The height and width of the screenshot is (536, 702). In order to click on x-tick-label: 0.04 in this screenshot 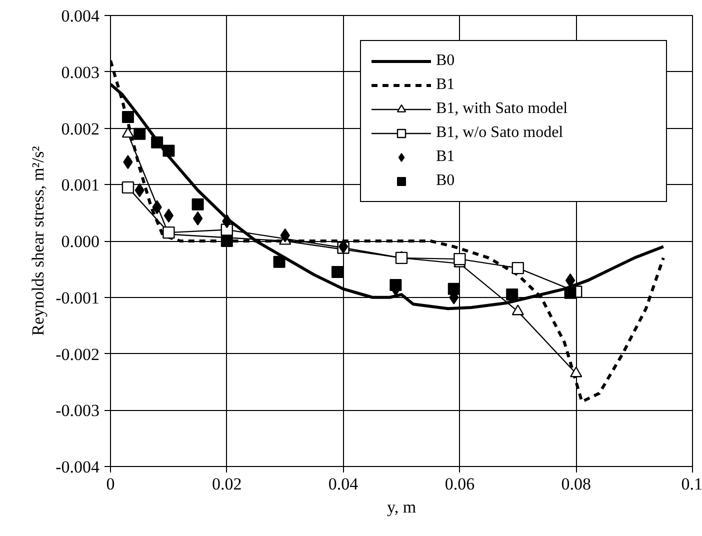, I will do `click(343, 484)`.